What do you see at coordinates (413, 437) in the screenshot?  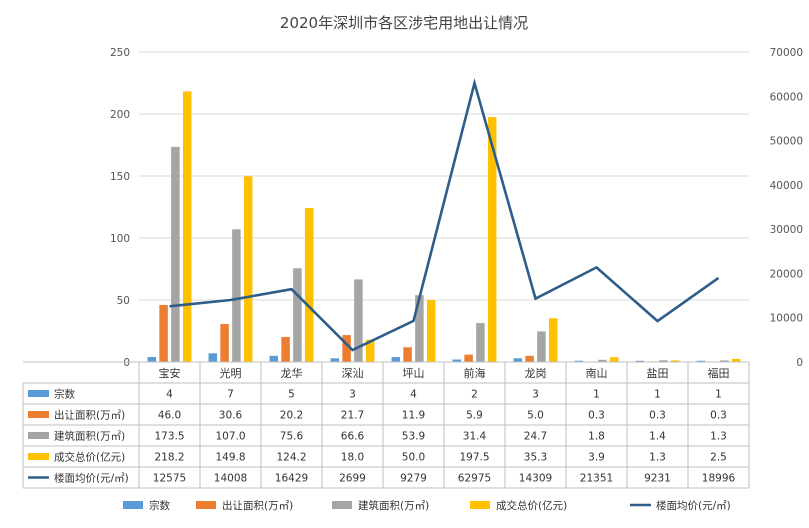 I see `data-label: 53.9` at bounding box center [413, 437].